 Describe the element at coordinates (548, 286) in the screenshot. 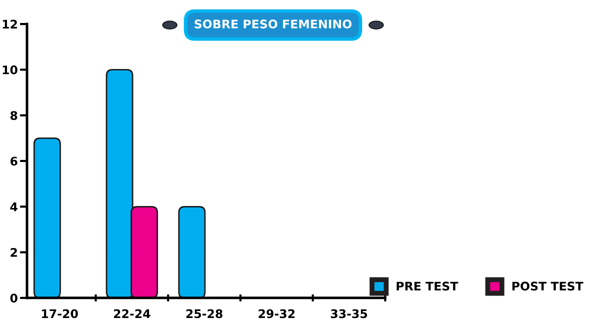

I see `legend-label: POST TEST` at that location.